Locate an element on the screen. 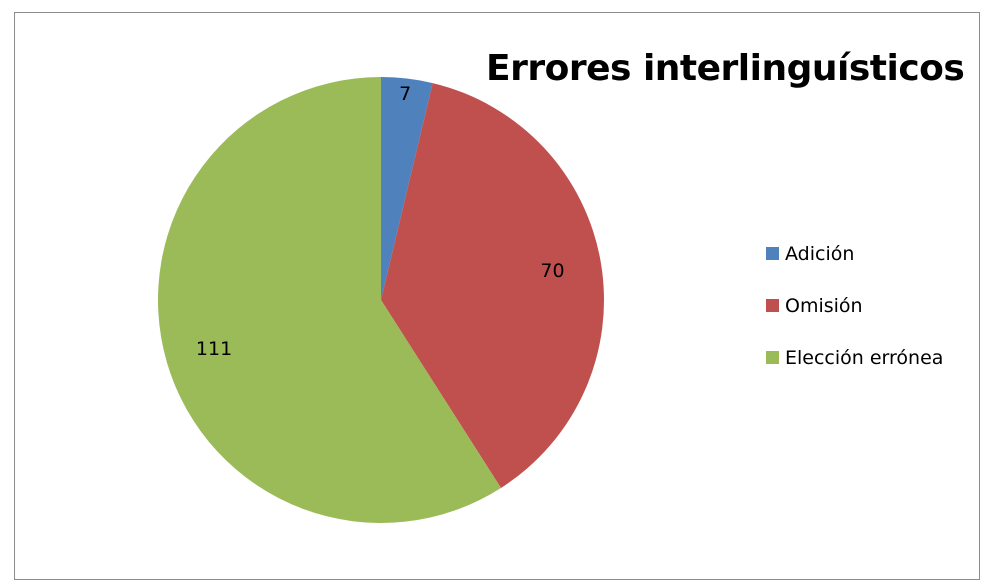 This screenshot has height=582, width=983. pie-slice-adicion is located at coordinates (407, 188).